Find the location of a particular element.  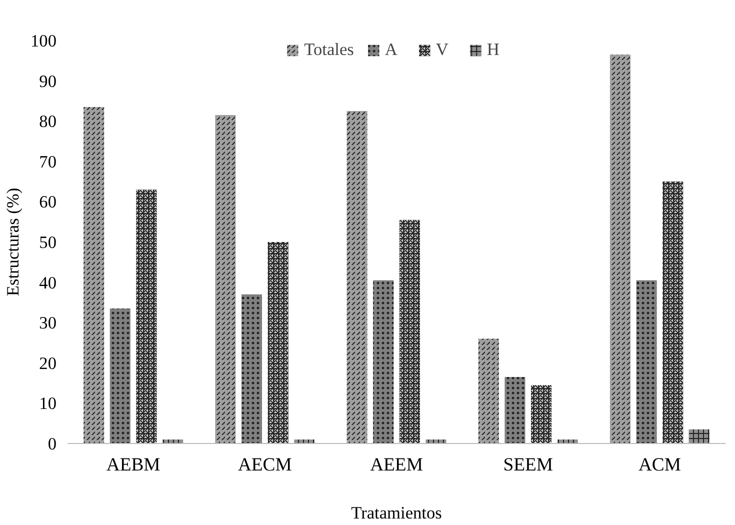

y-tick-label: 30 is located at coordinates (47, 323).